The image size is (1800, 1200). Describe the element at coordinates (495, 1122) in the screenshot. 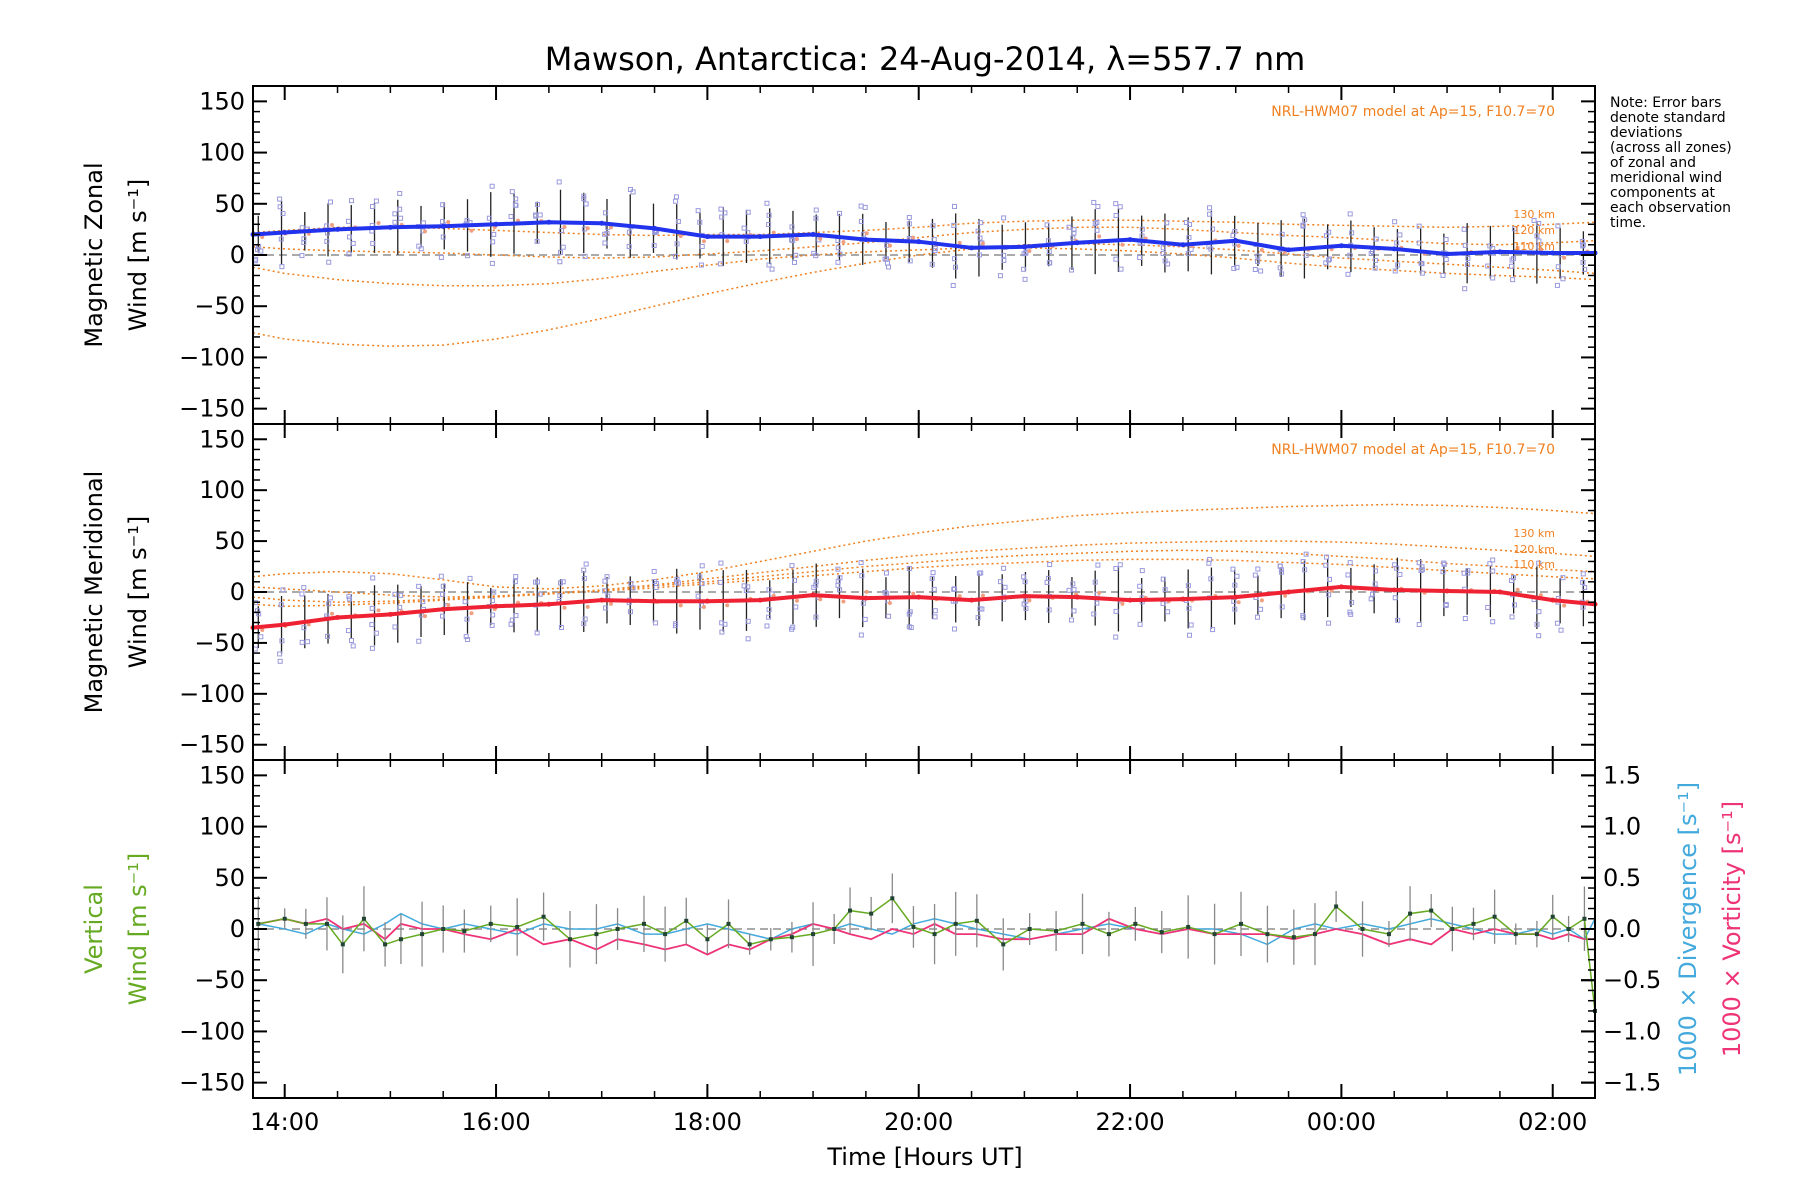

I see `x-tick-label: 16:00` at that location.